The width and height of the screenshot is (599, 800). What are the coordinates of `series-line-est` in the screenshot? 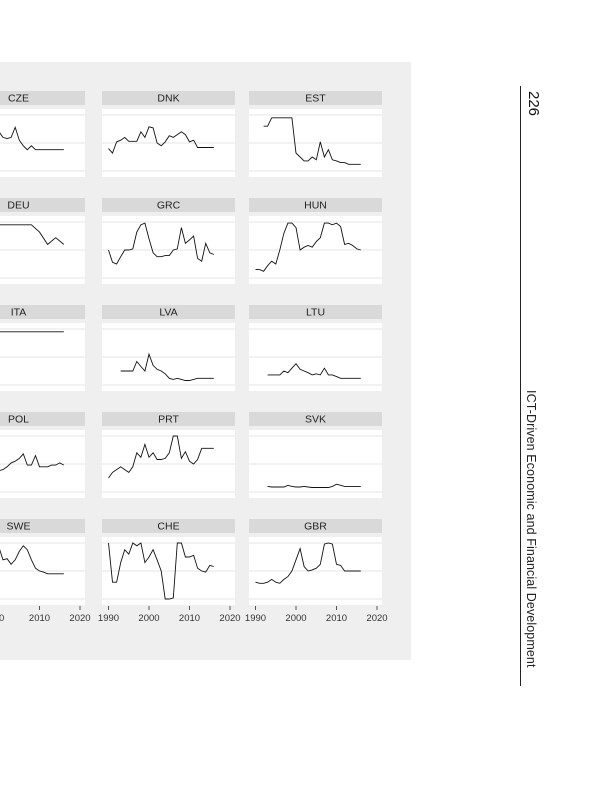 It's located at (312, 141).